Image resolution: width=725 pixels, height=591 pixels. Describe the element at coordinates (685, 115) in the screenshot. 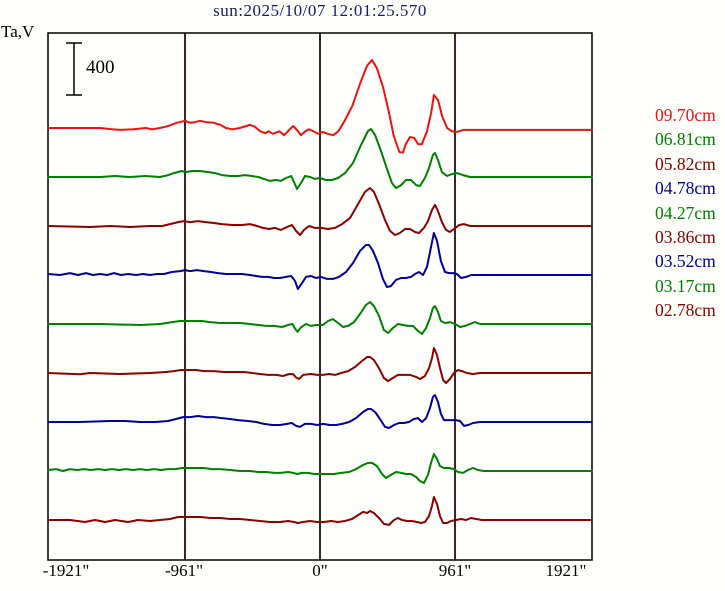

I see `legend-item-09.70cm: 09.70cm` at that location.